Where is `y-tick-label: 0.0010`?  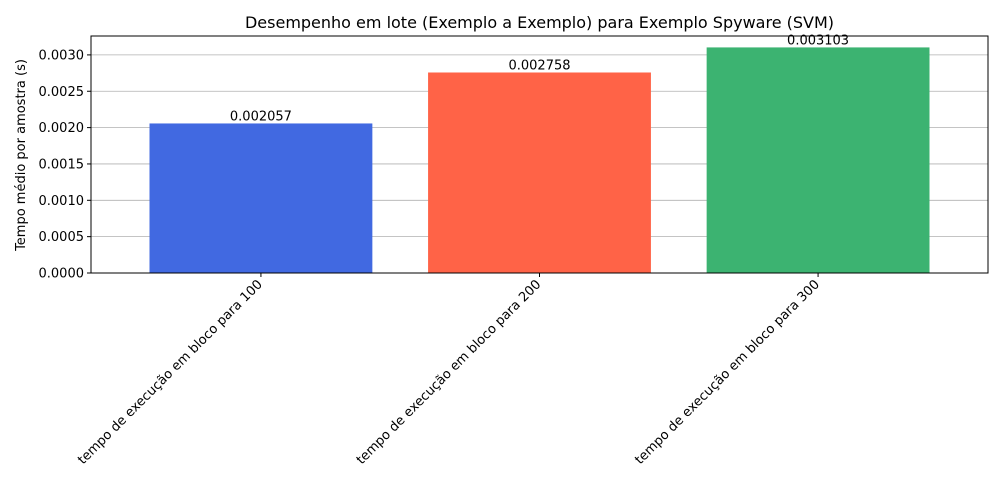 y-tick-label: 0.0010 is located at coordinates (62, 201).